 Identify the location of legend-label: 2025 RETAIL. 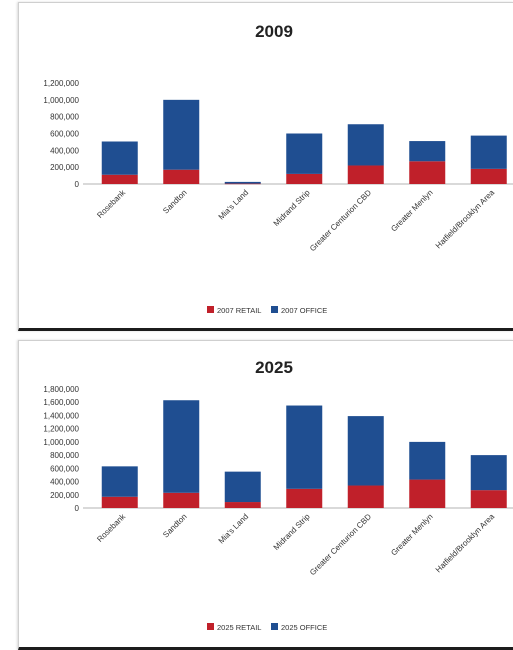
(239, 627).